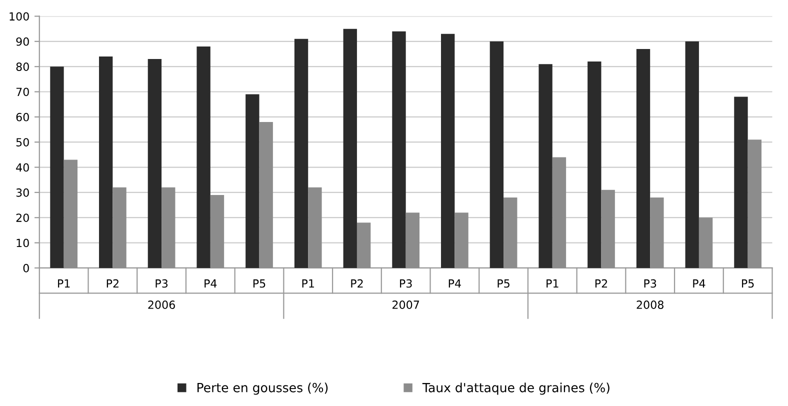 Image resolution: width=788 pixels, height=406 pixels. I want to click on text: 2006, so click(161, 304).